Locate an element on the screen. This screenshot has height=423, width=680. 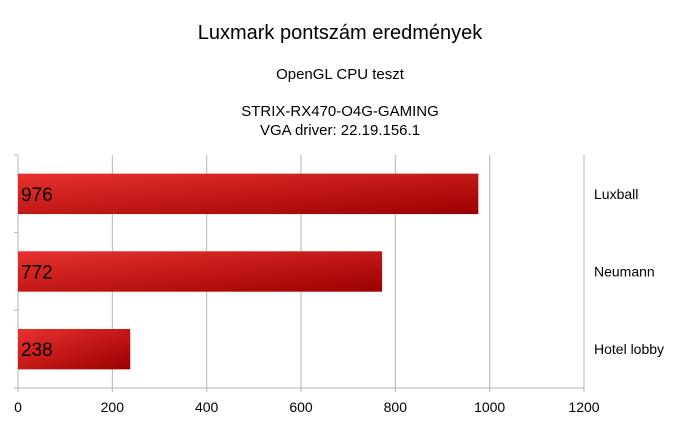
data-label: 976 is located at coordinates (37, 195).